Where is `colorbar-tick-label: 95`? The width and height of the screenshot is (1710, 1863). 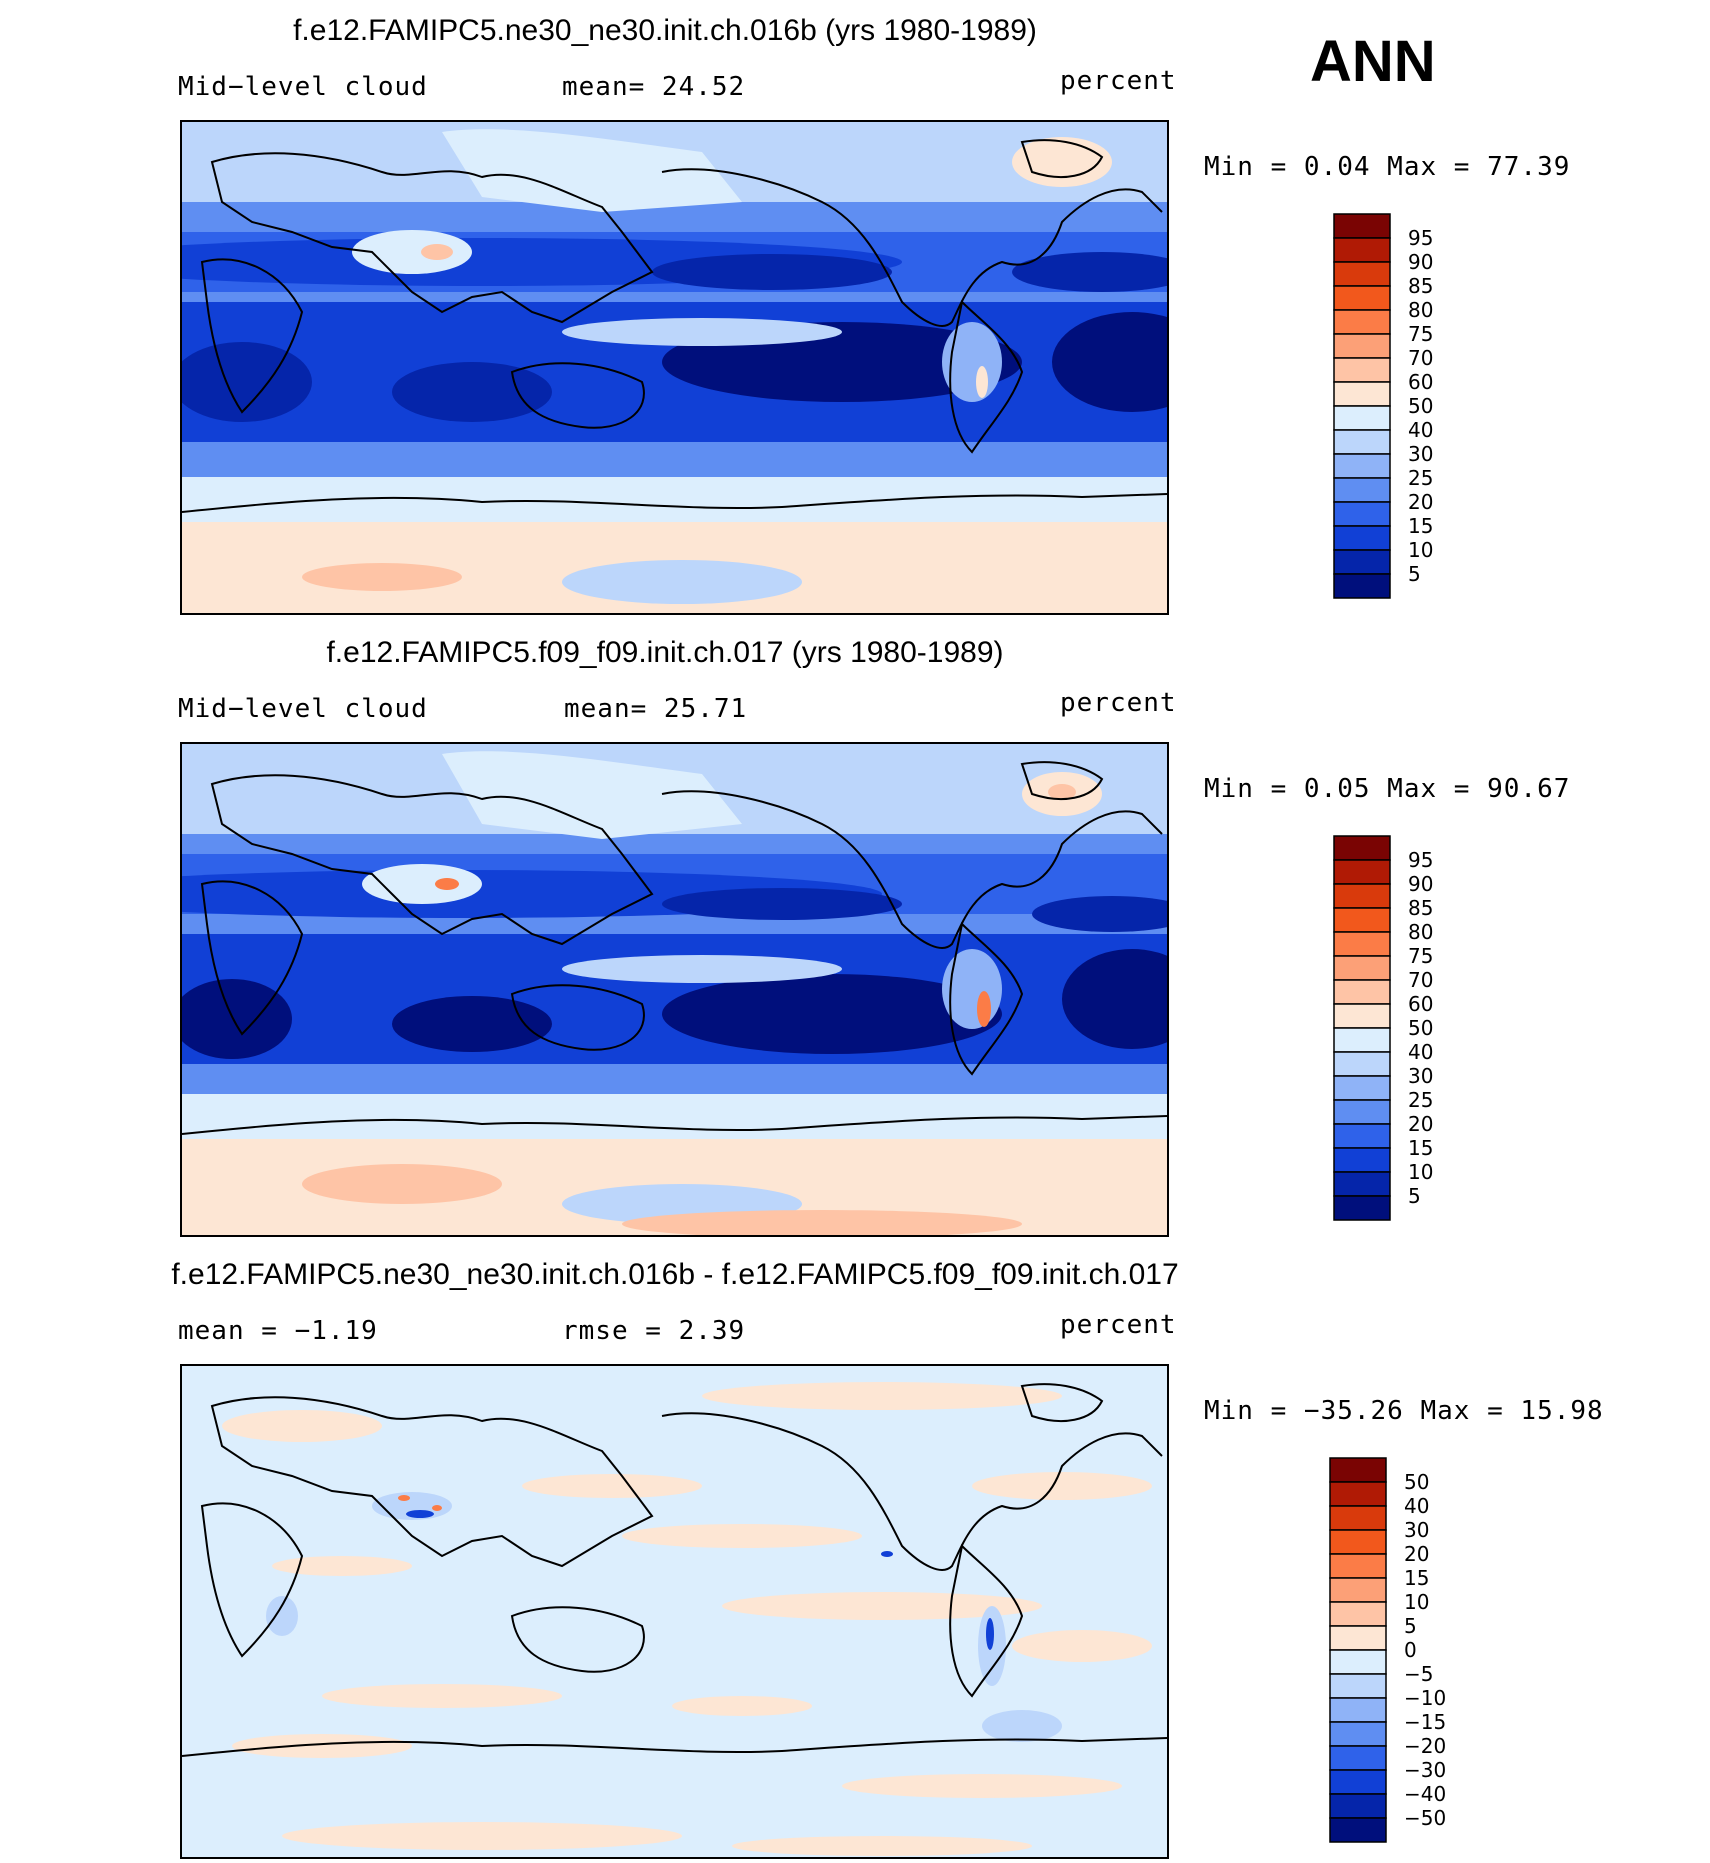 colorbar-tick-label: 95 is located at coordinates (1421, 238).